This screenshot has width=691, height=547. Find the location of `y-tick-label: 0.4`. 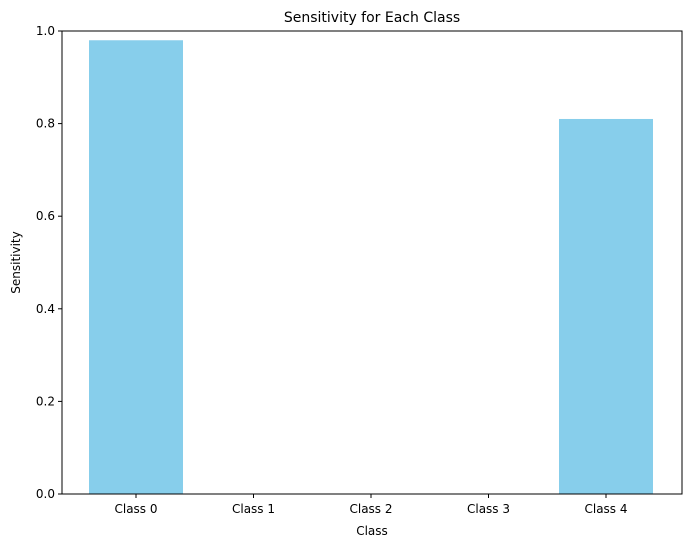

y-tick-label: 0.4 is located at coordinates (45, 309).